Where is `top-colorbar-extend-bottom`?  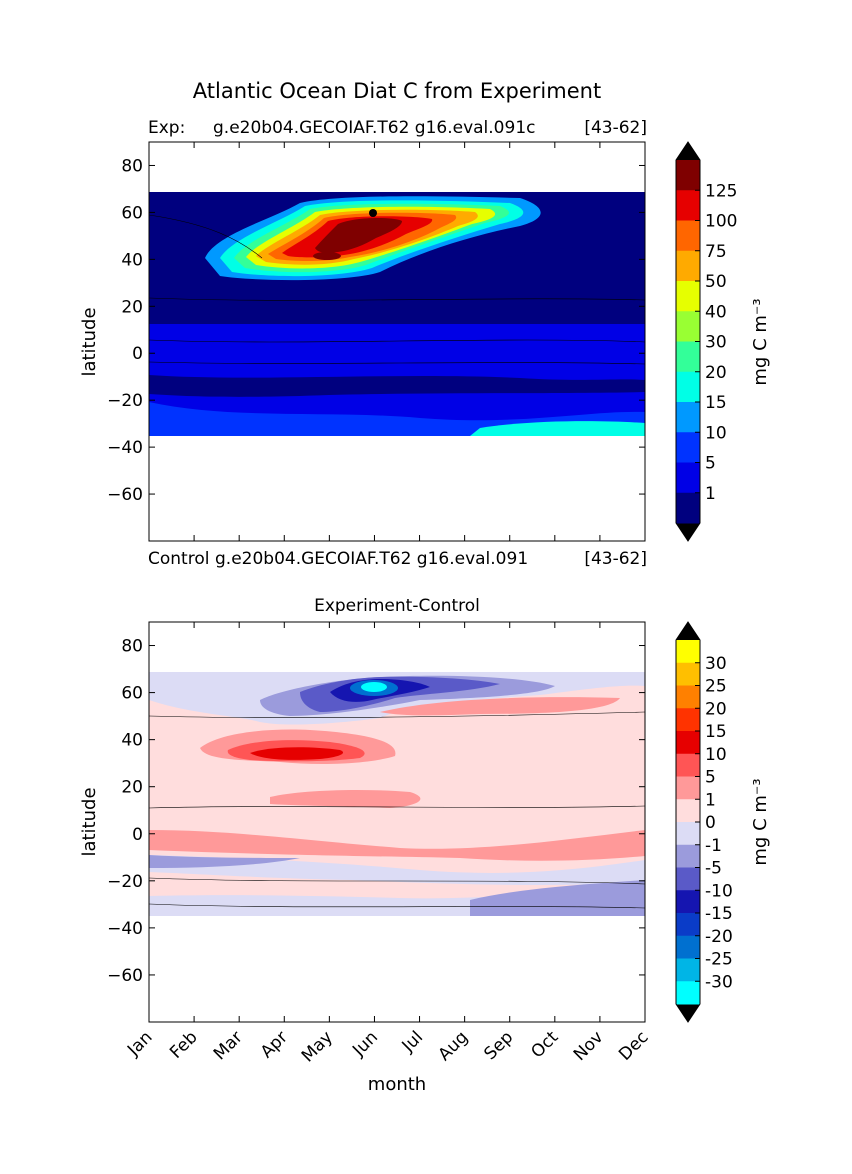 top-colorbar-extend-bottom is located at coordinates (688, 532).